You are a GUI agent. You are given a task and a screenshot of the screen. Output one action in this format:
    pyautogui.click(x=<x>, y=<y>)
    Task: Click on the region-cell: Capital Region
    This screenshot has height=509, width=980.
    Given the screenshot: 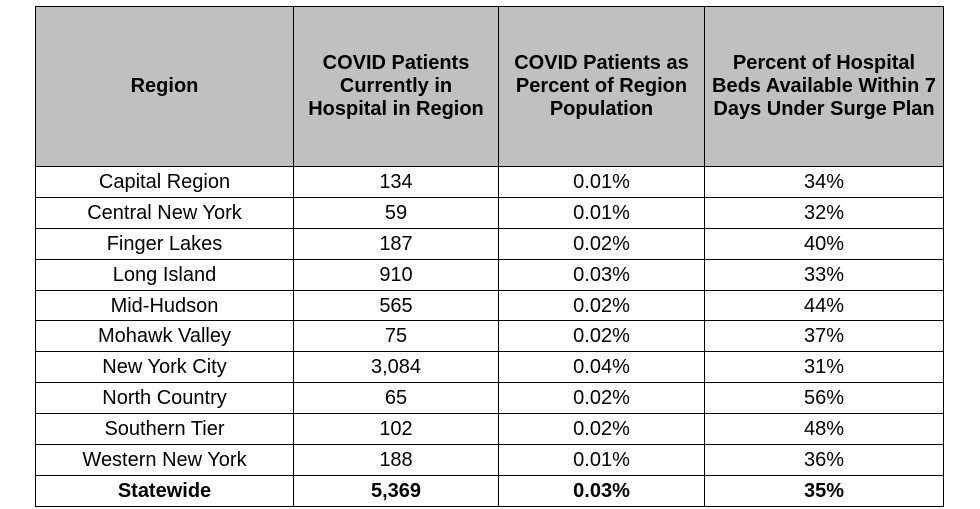 What is the action you would take?
    pyautogui.click(x=164, y=182)
    